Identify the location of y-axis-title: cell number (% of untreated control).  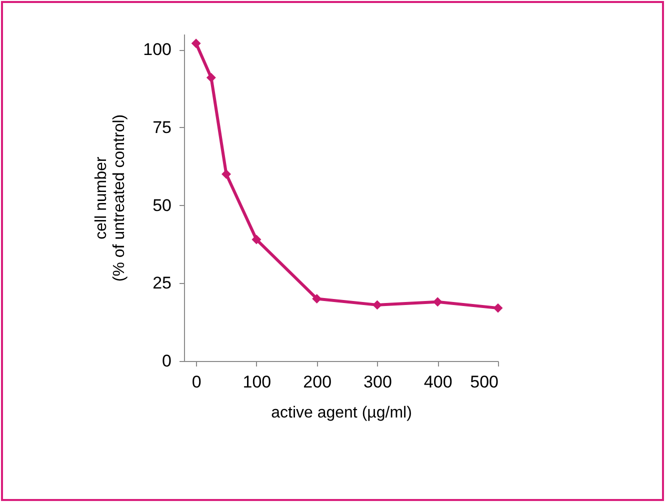
(110, 198).